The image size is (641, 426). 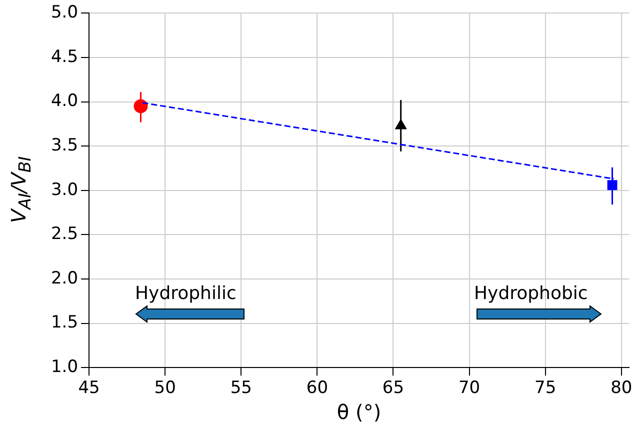 I want to click on x-tick-label: 45, so click(x=89, y=388).